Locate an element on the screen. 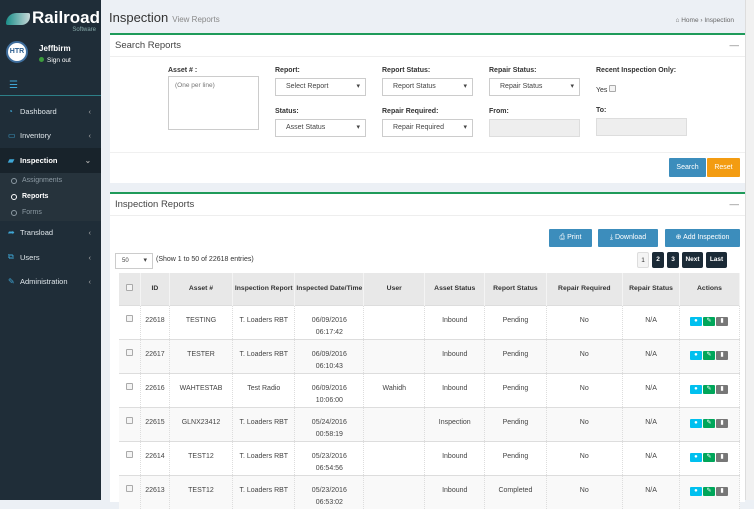  column-header: Repair Status is located at coordinates (651, 289).